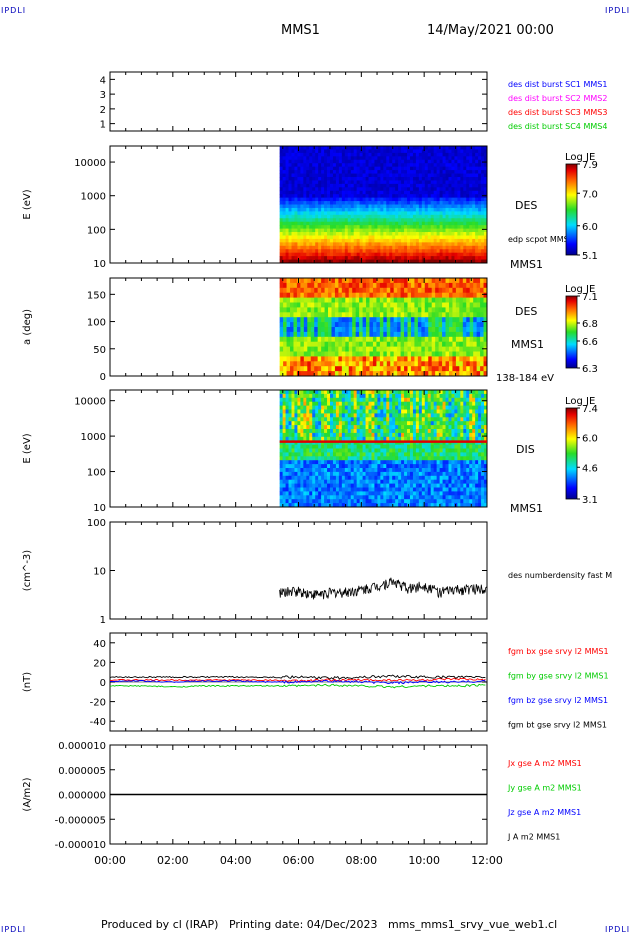 Image resolution: width=630 pixels, height=934 pixels. Describe the element at coordinates (525, 378) in the screenshot. I see `des-pitch-label-energy: 138-184 eV` at that location.